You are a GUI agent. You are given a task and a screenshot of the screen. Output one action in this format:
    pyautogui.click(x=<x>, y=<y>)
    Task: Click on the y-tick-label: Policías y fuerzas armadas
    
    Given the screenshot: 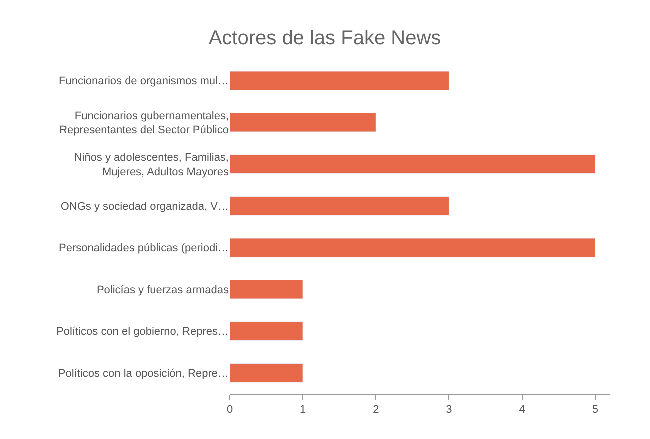 What is the action you would take?
    pyautogui.click(x=163, y=290)
    